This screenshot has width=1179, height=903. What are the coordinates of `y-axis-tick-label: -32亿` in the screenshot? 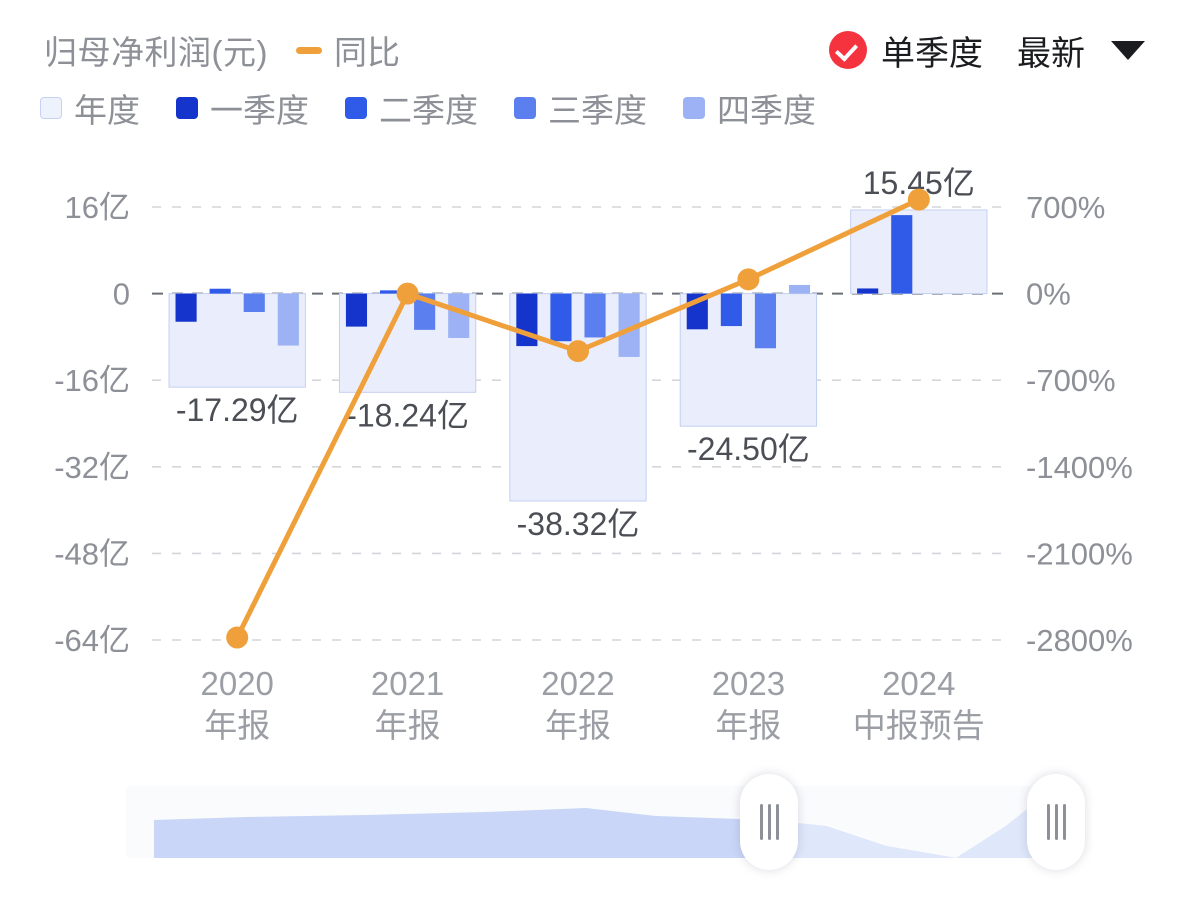 It's located at (92, 467).